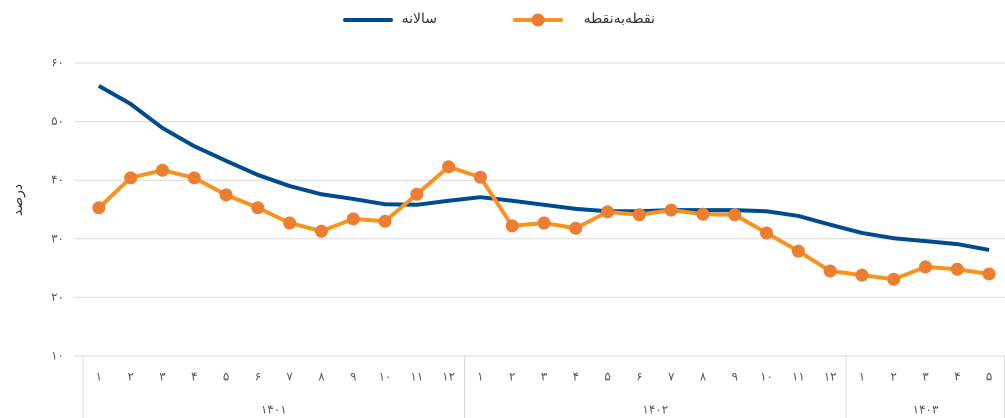 This screenshot has height=418, width=1005. I want to click on y-tick-label: ۵۰, so click(57, 121).